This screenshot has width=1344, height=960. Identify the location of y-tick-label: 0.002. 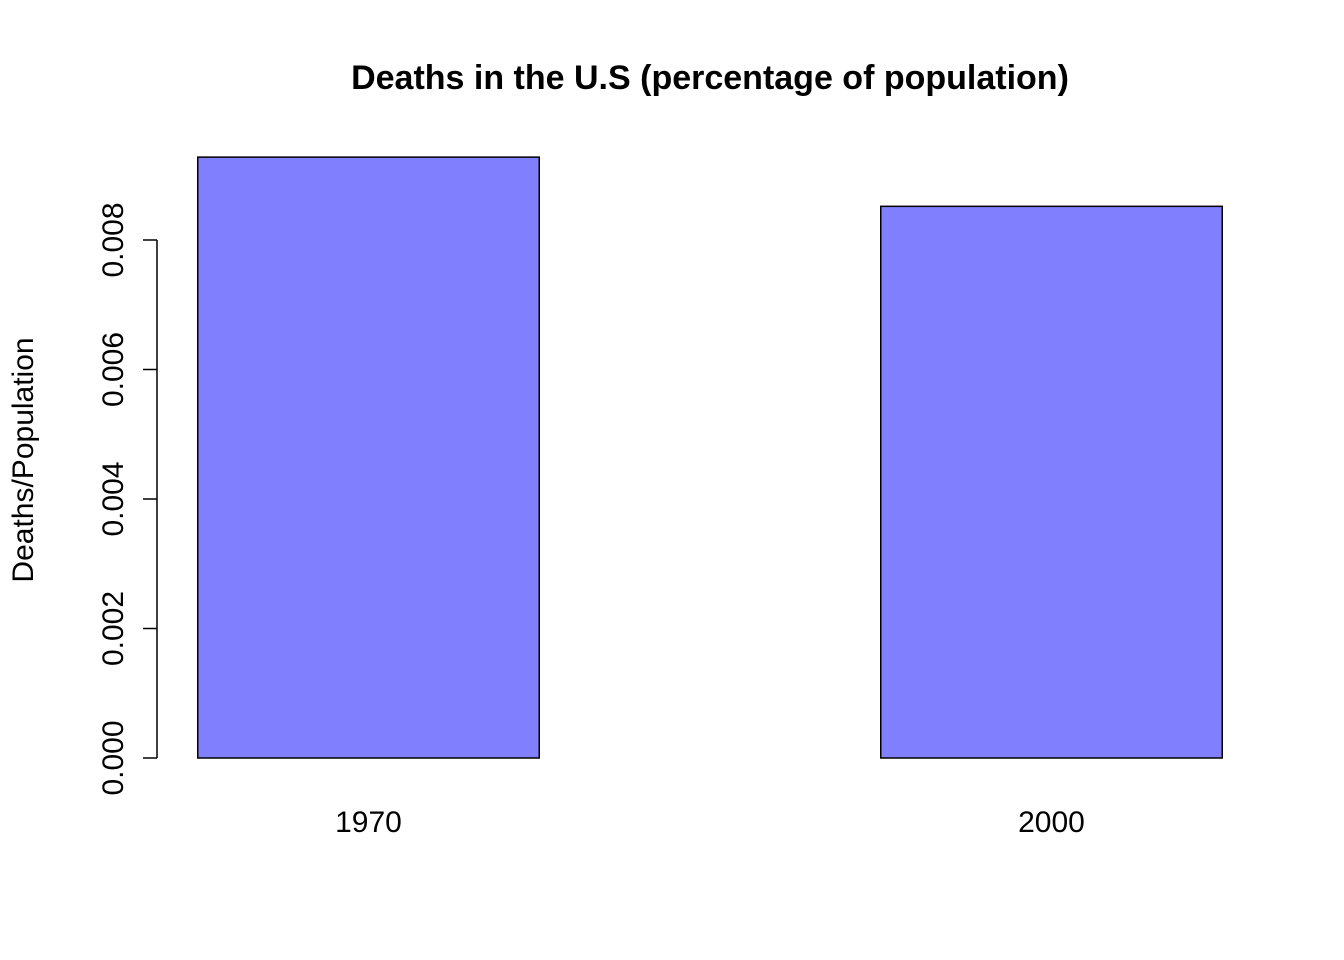
(113, 628).